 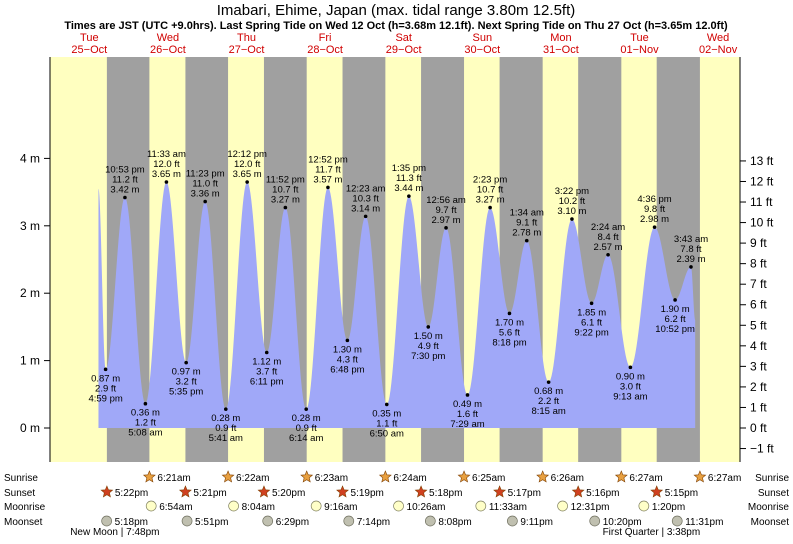 What do you see at coordinates (131, 522) in the screenshot?
I see `moonset-time: 5:18pm` at bounding box center [131, 522].